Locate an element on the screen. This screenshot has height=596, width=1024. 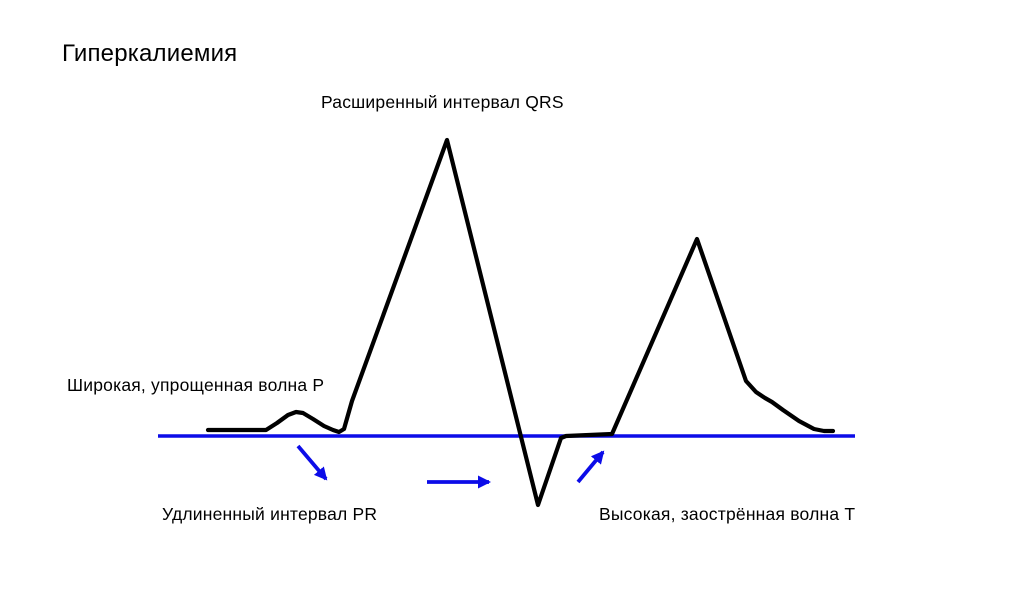
diagram-title: Гиперкалиемия is located at coordinates (150, 53).